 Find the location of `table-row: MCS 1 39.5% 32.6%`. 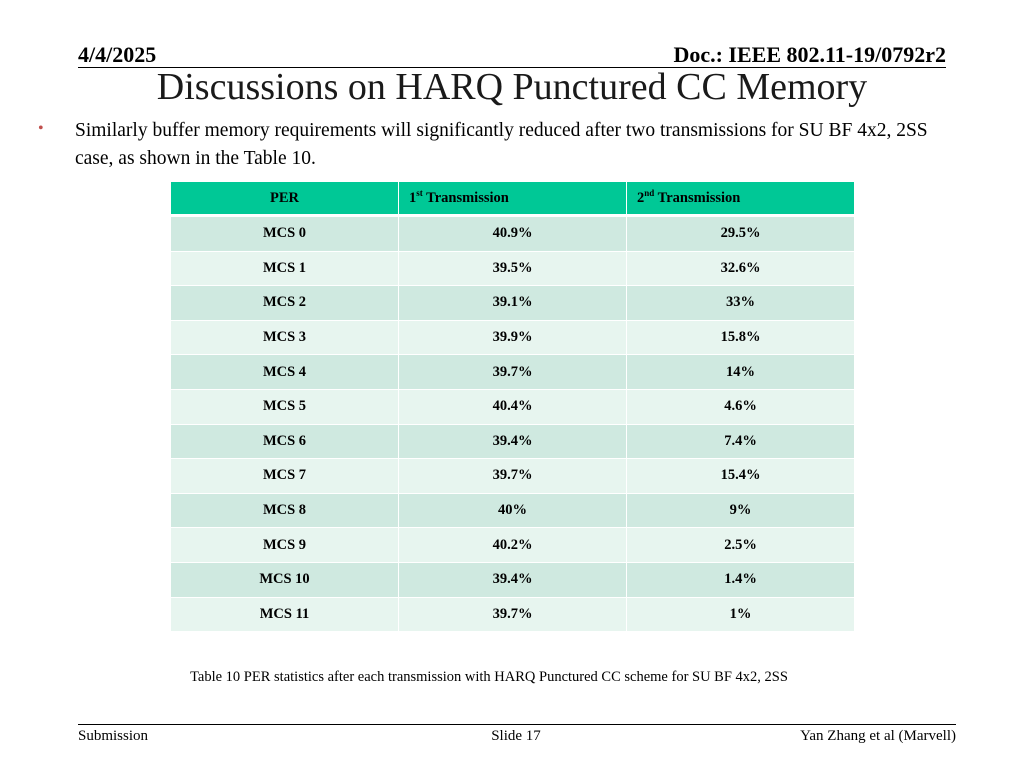

table-row: MCS 1 39.5% 32.6% is located at coordinates (512, 268).